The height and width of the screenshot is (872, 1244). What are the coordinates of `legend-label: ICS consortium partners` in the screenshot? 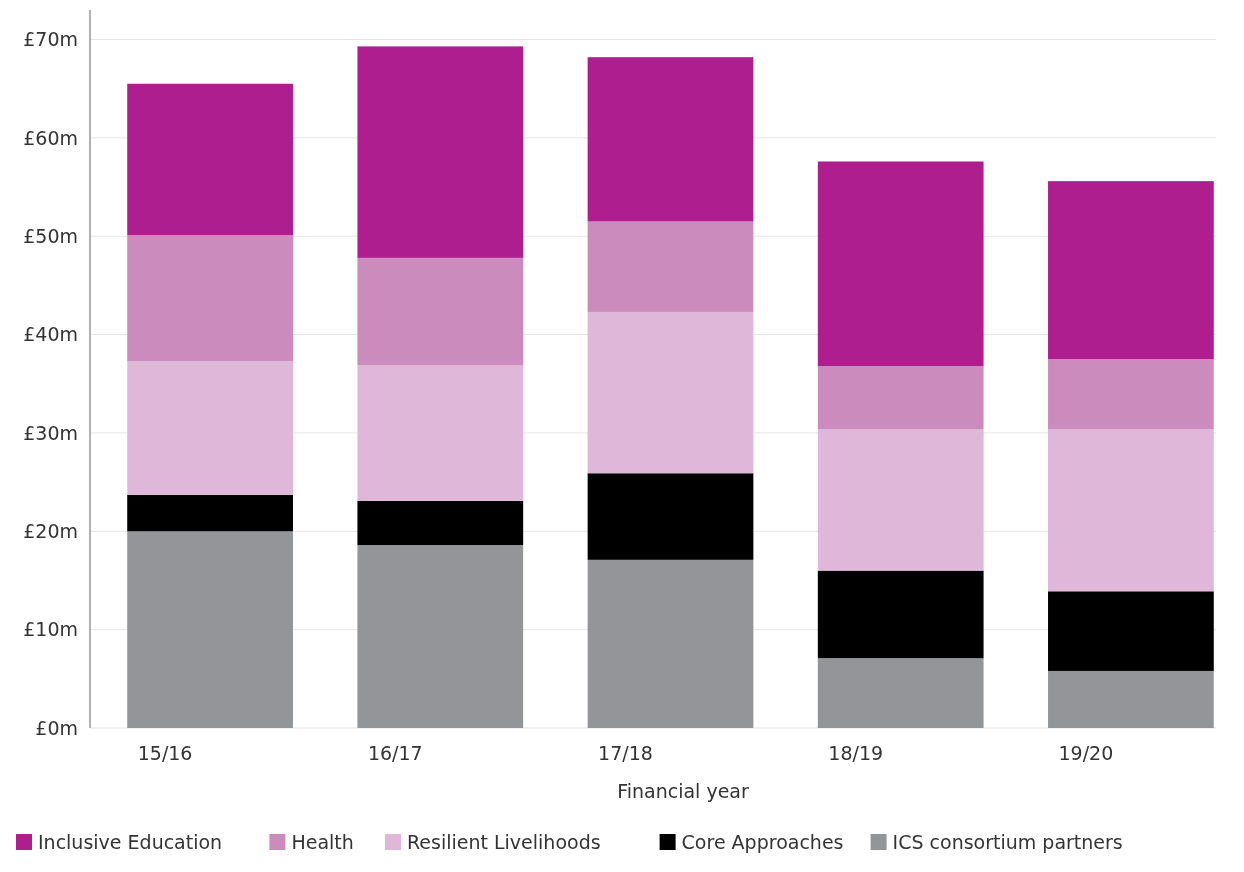 It's located at (1007, 842).